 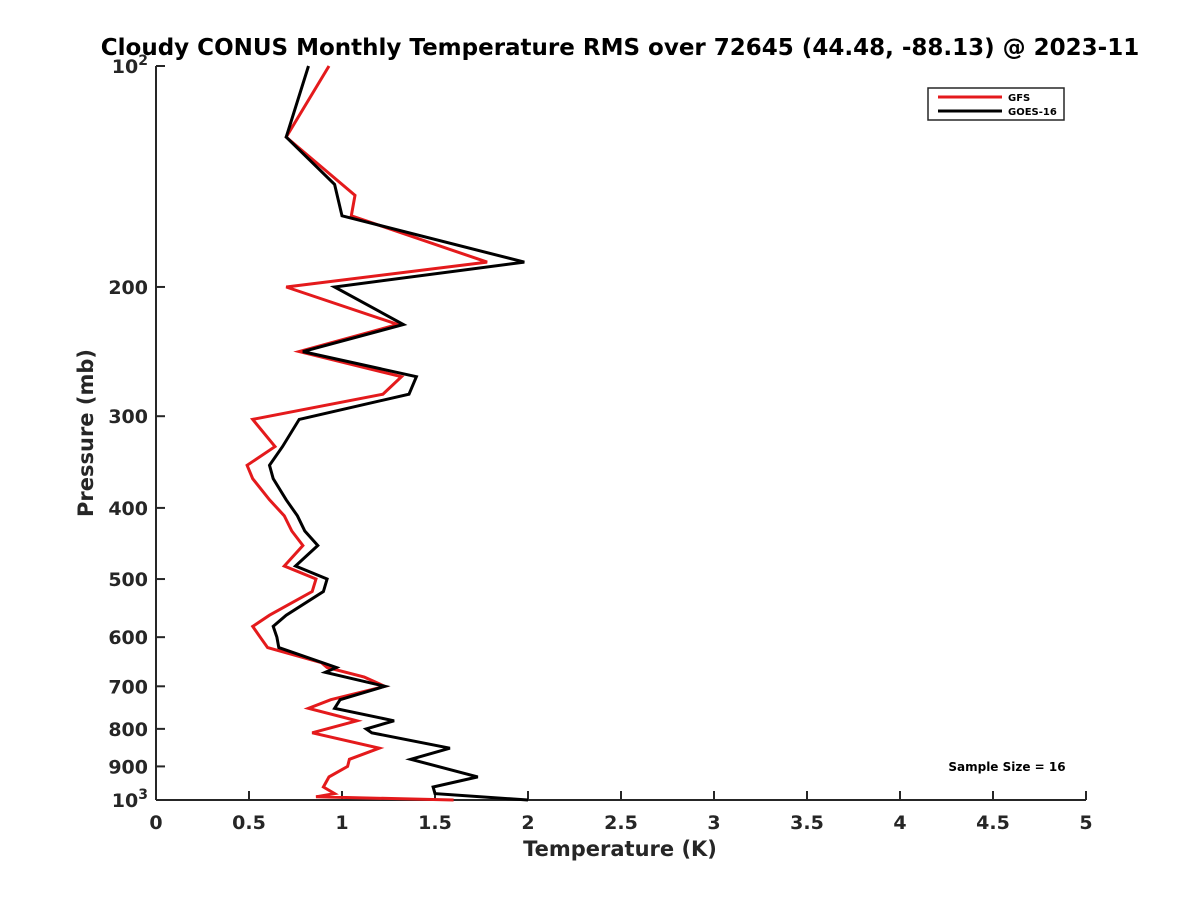 I want to click on legend-label: GOES-16, so click(x=1032, y=112).